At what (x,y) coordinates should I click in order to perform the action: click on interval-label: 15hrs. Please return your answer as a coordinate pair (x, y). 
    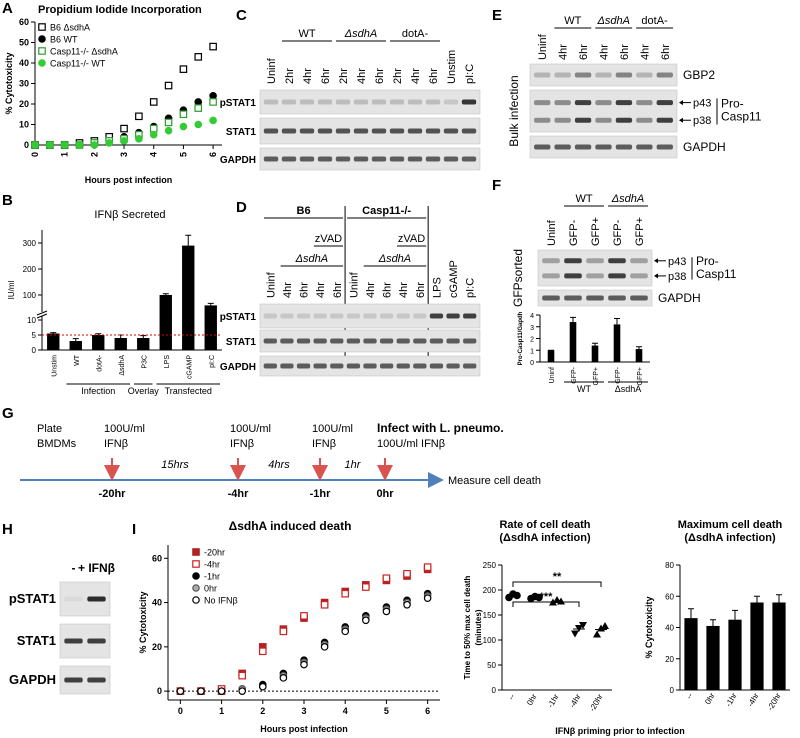
    Looking at the image, I should click on (175, 465).